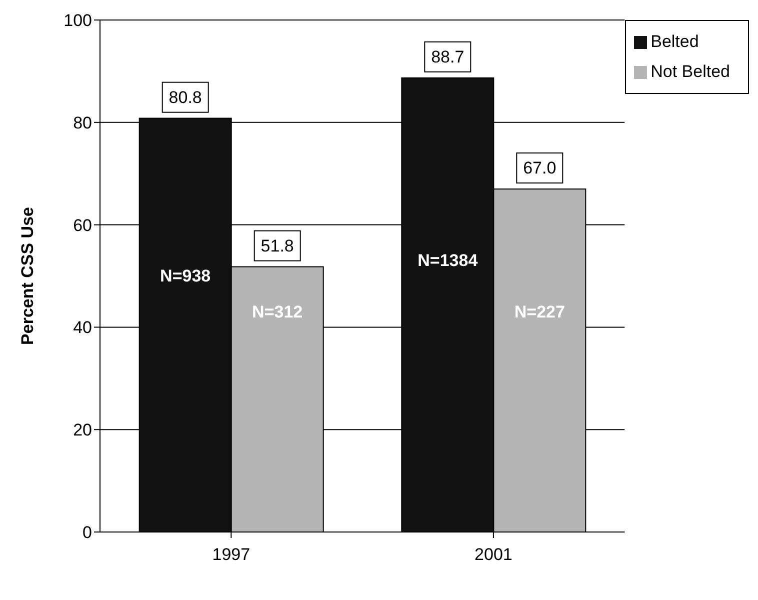 Image resolution: width=758 pixels, height=600 pixels. I want to click on annotation: N=227, so click(539, 312).